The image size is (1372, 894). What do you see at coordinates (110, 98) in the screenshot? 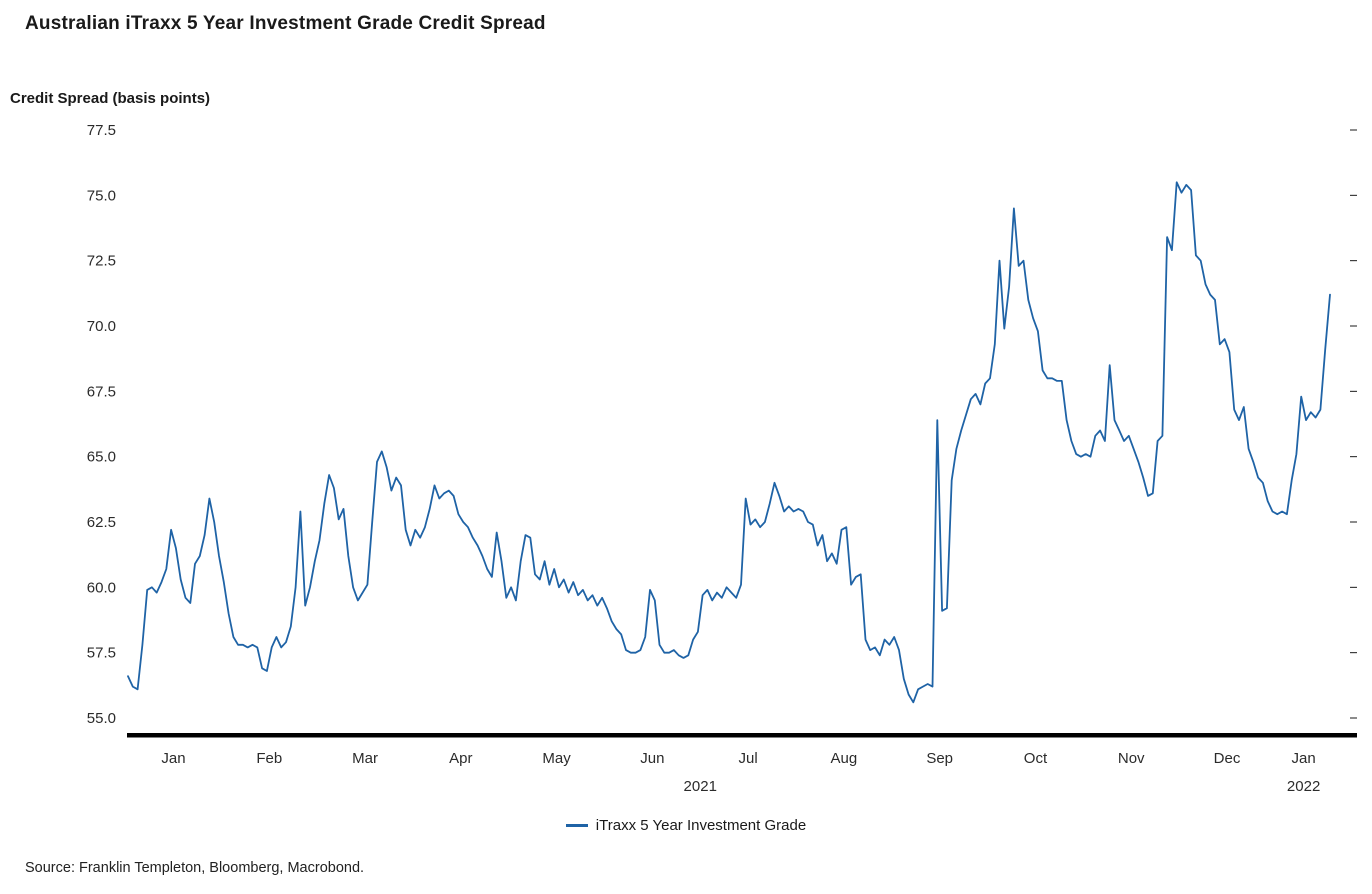
I see `y-axis-label: Credit Spread (basis points)` at bounding box center [110, 98].